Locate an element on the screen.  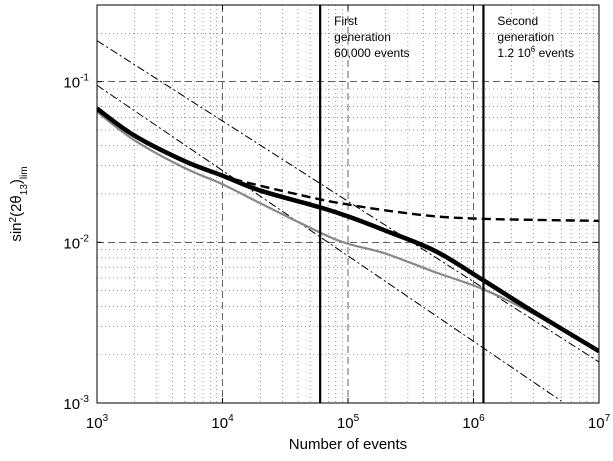
annotation-line: Second is located at coordinates (517, 21).